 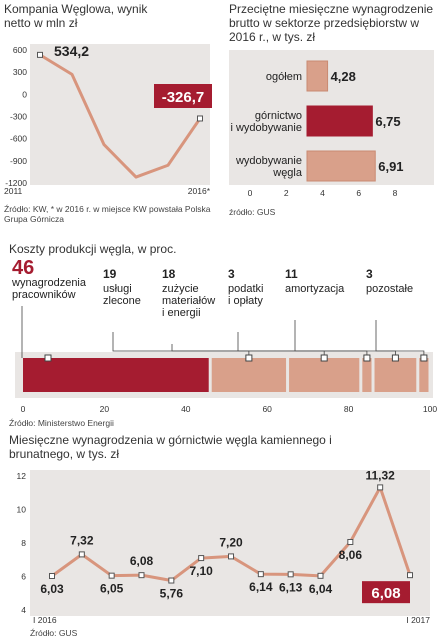 What do you see at coordinates (322, 193) in the screenshot?
I see `sector-x-tick-label: 4` at bounding box center [322, 193].